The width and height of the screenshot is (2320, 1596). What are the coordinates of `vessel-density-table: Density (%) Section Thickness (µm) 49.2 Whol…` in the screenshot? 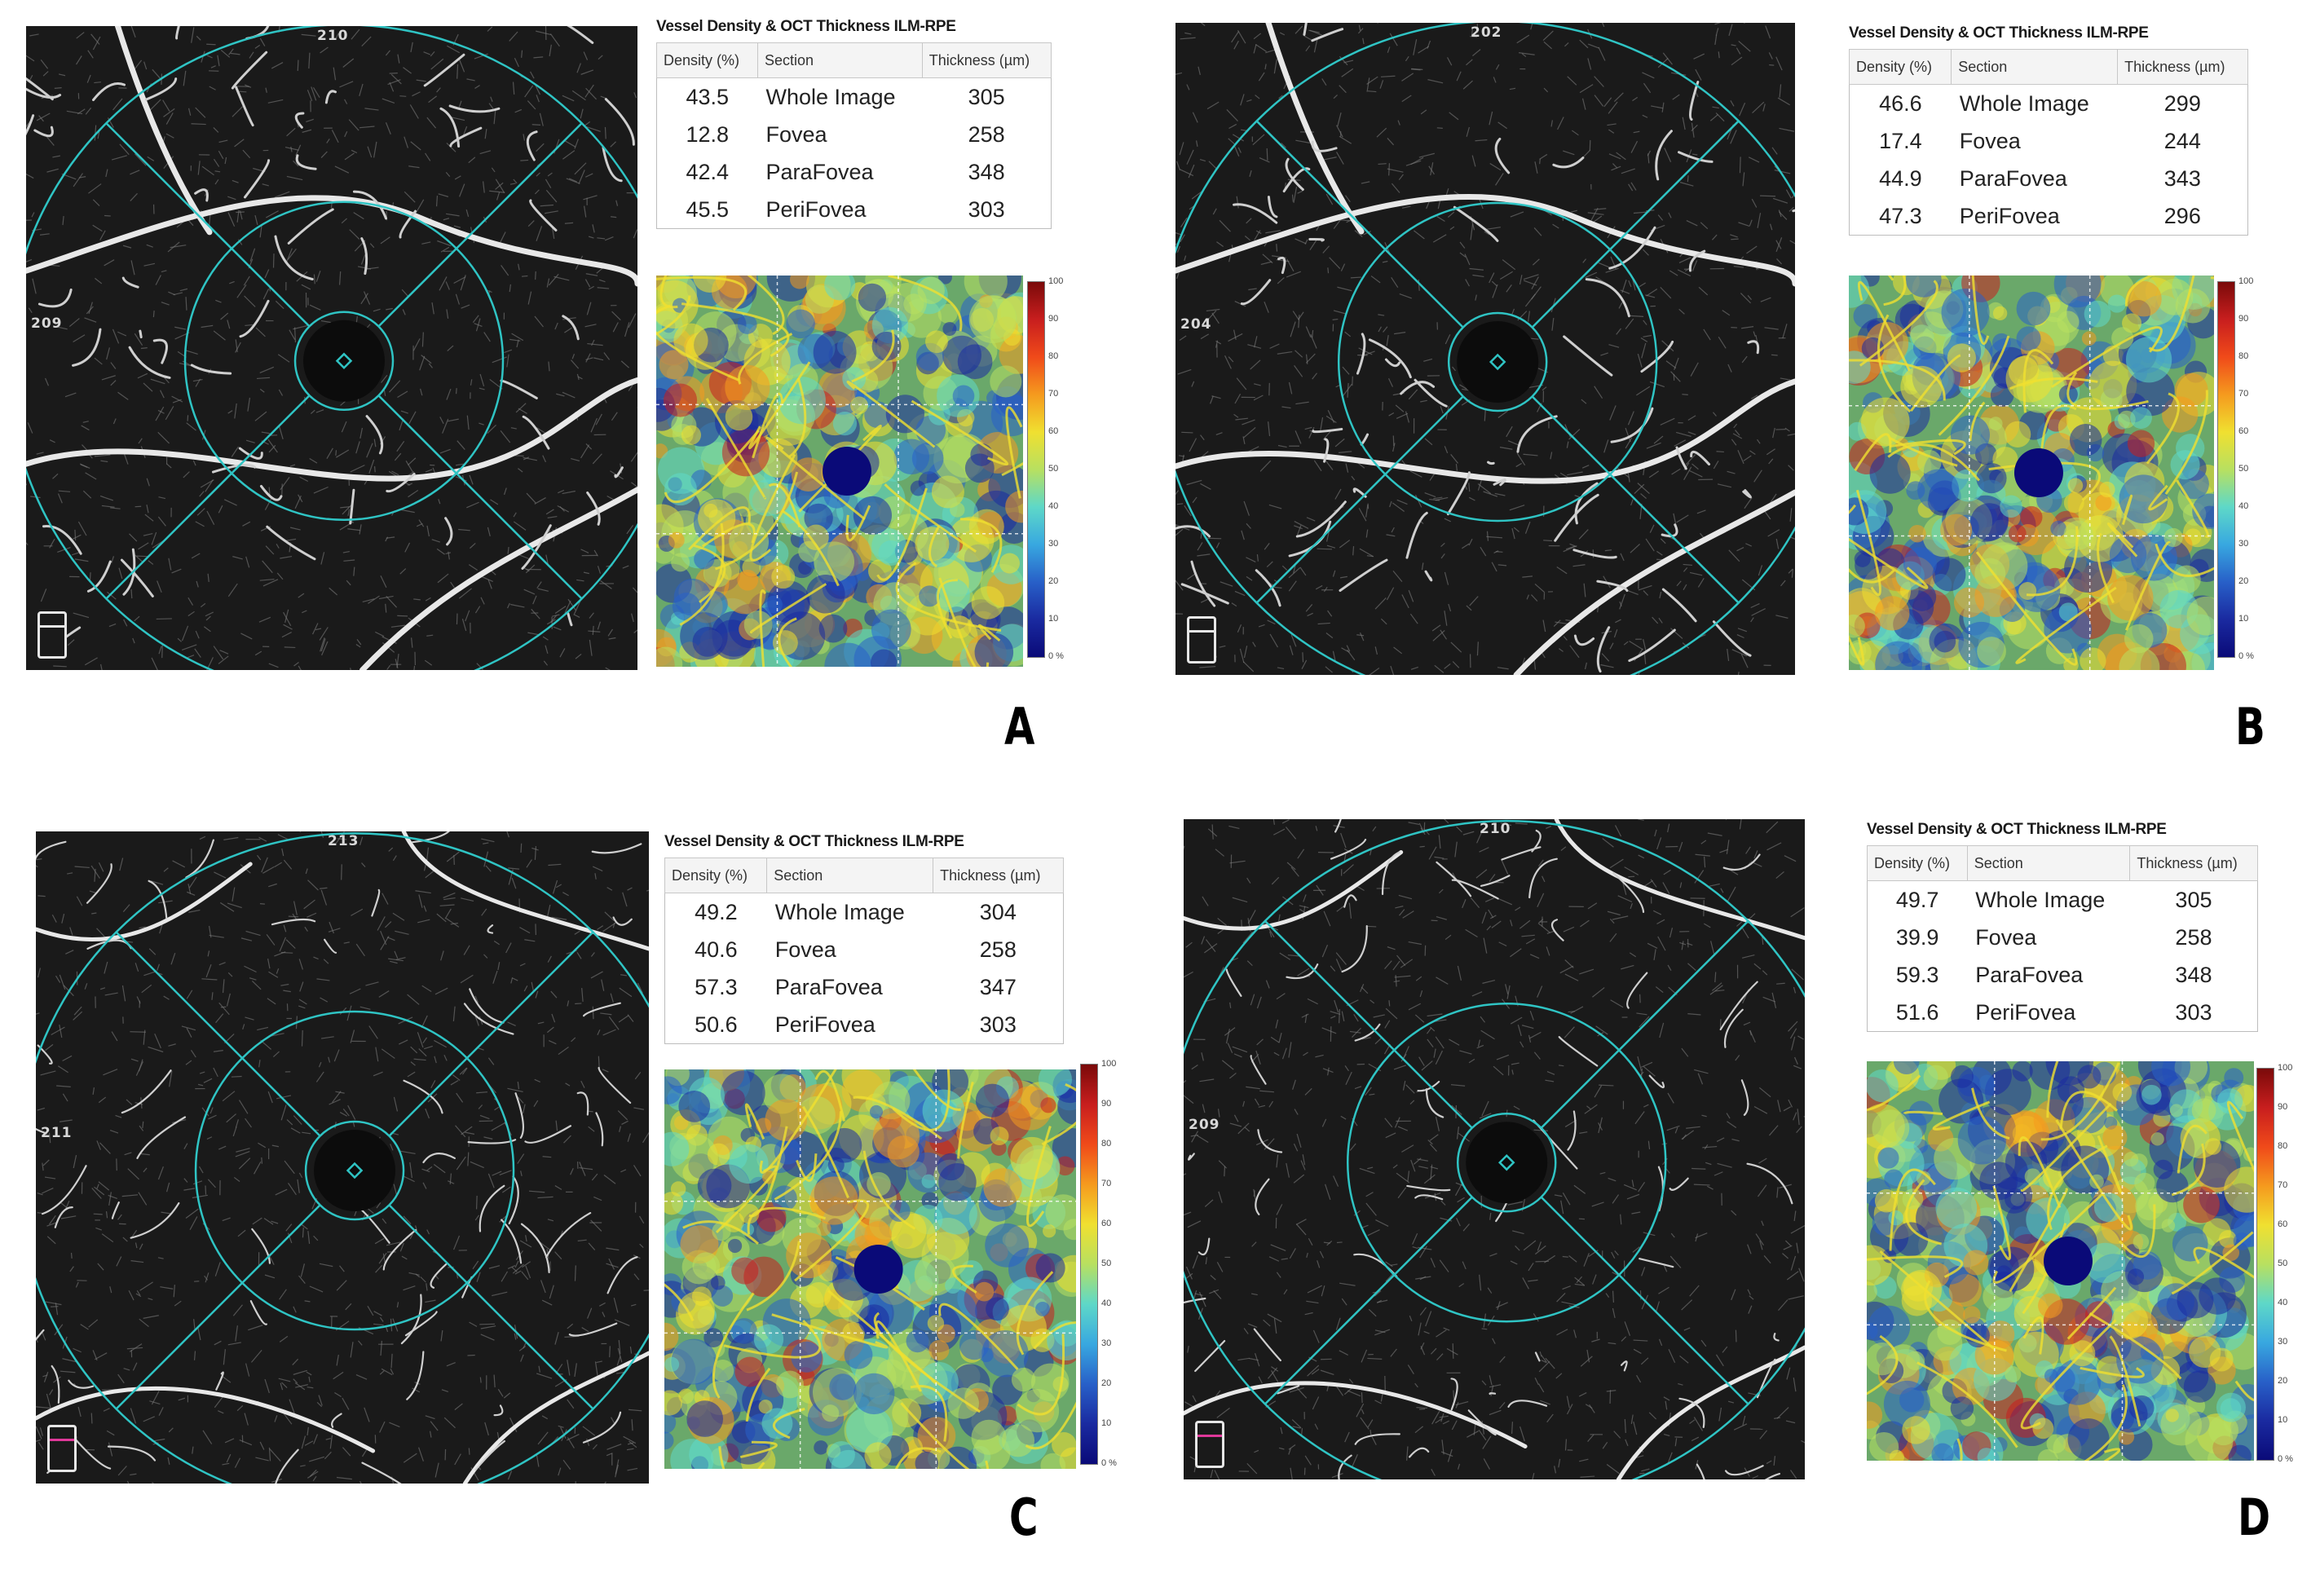 It's located at (864, 951).